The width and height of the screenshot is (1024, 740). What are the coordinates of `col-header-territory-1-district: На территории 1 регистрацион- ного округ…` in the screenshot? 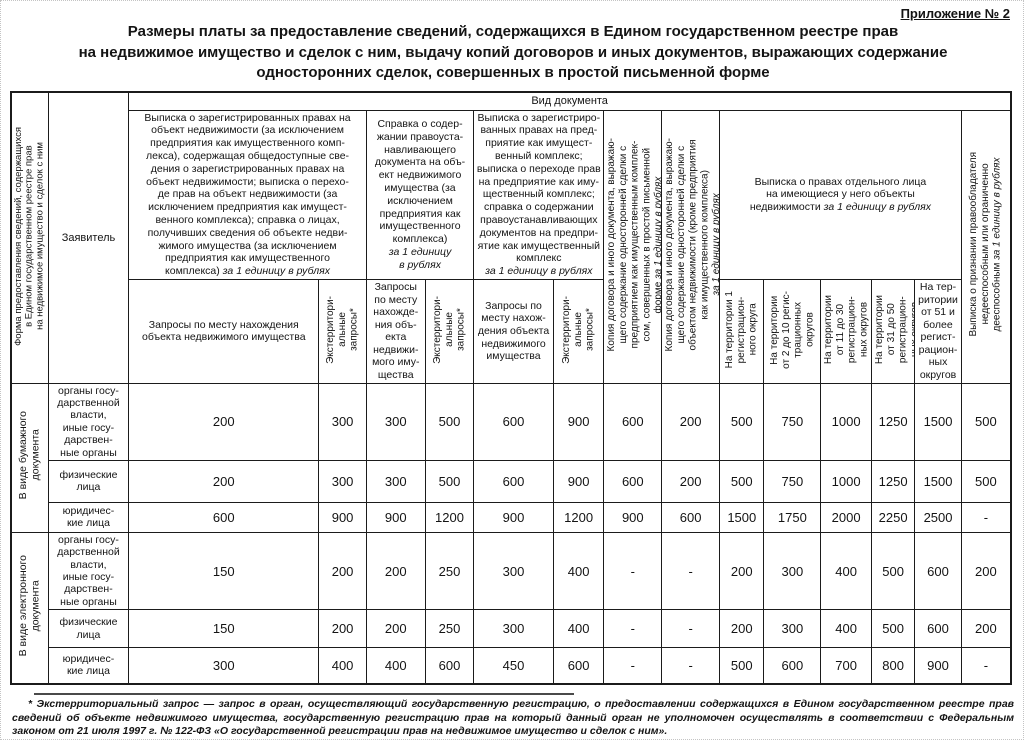 It's located at (742, 331).